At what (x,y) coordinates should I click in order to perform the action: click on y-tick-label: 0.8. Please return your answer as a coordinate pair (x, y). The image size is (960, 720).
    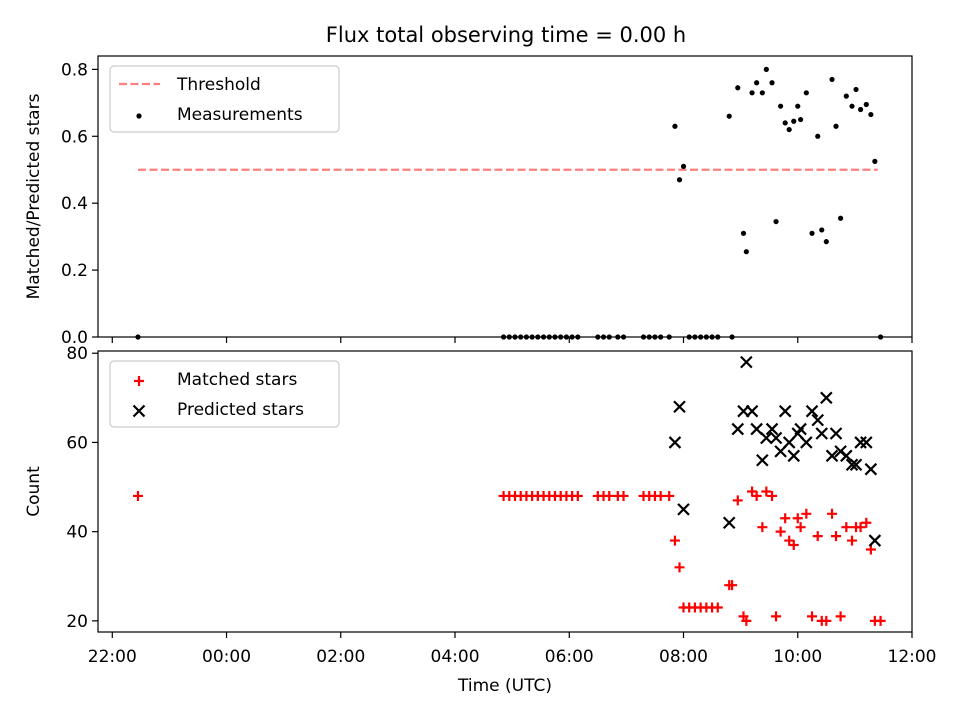
    Looking at the image, I should click on (74, 70).